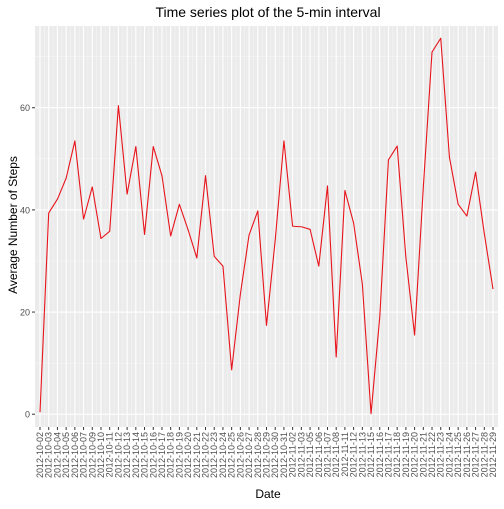  I want to click on chart-title: Time series plot of the 5-min interval, so click(267, 12).